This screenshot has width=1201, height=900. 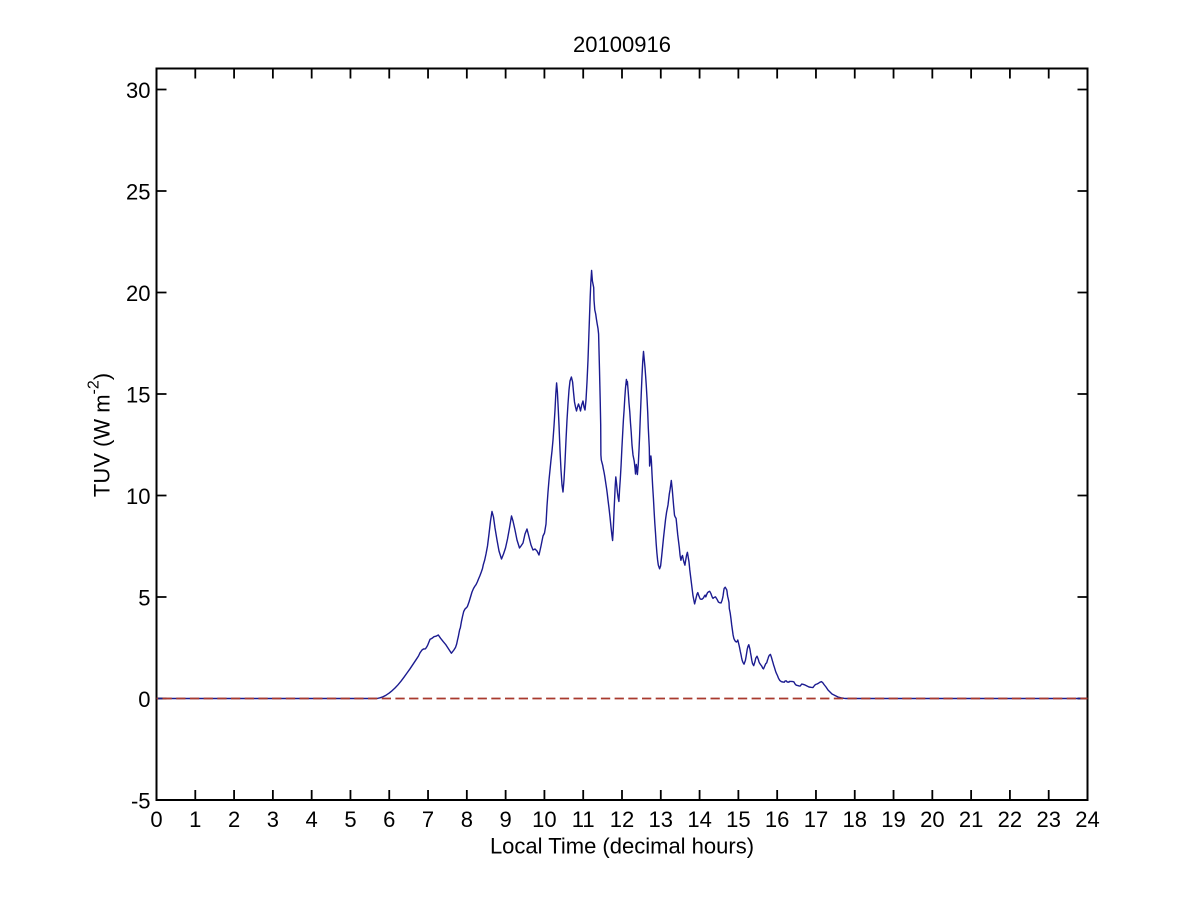 What do you see at coordinates (971, 819) in the screenshot?
I see `svg-text: 21` at bounding box center [971, 819].